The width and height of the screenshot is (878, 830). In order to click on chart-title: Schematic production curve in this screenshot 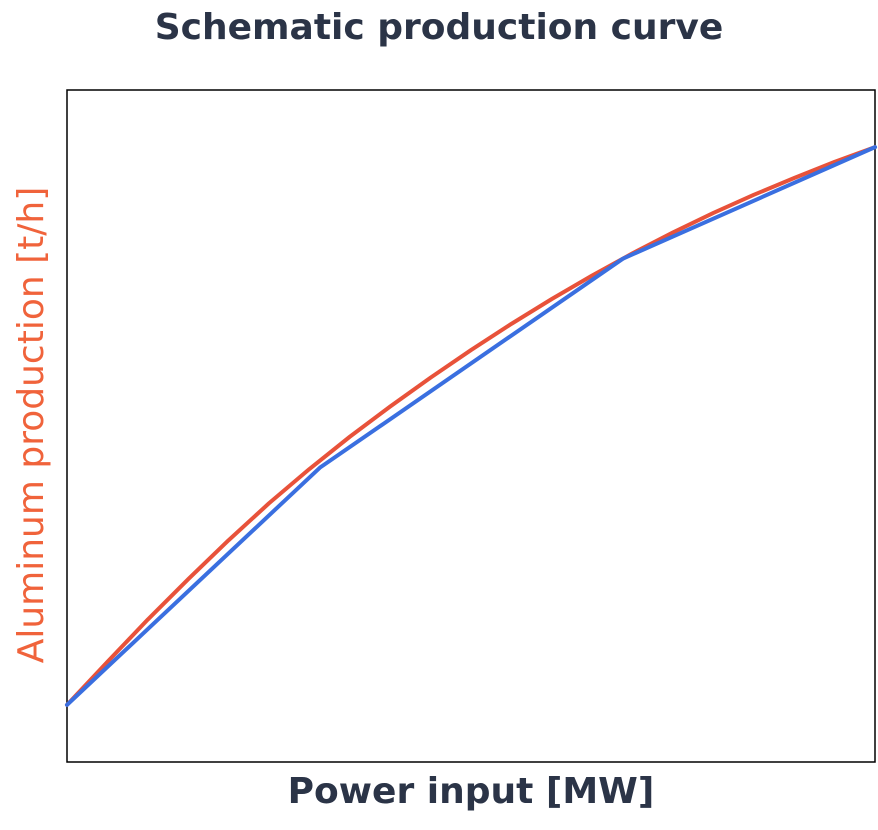, I will do `click(439, 27)`.